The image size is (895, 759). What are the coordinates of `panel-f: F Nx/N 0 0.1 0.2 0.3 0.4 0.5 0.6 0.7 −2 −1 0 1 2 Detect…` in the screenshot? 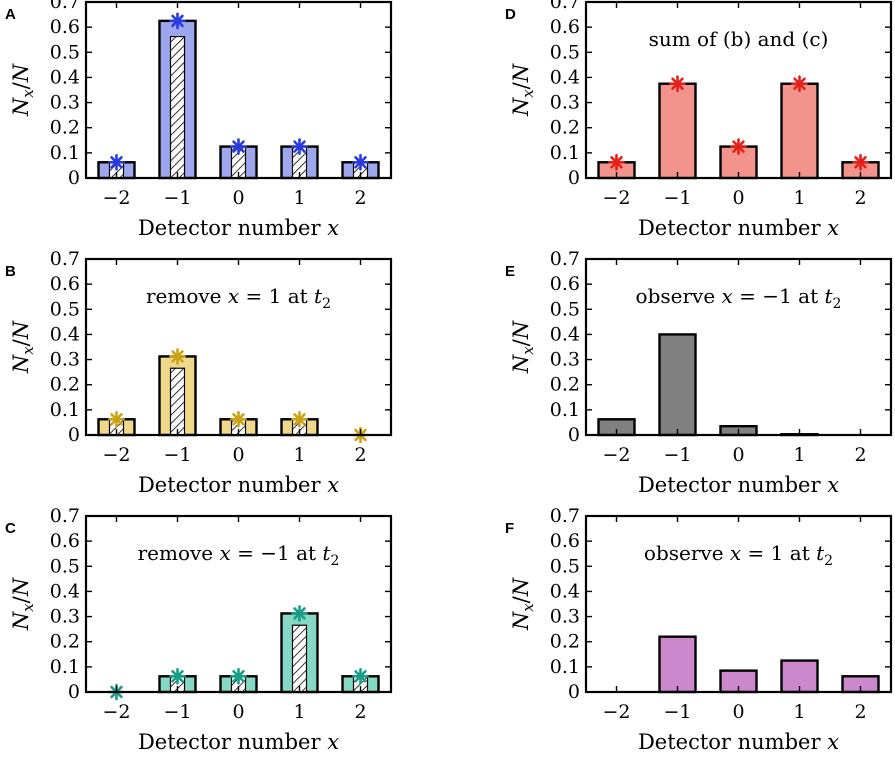 It's located at (699, 629).